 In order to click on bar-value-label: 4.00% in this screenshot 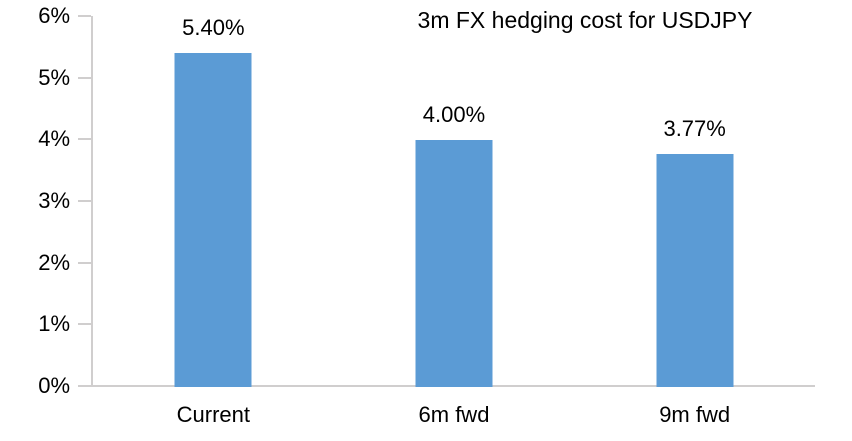, I will do `click(454, 114)`.